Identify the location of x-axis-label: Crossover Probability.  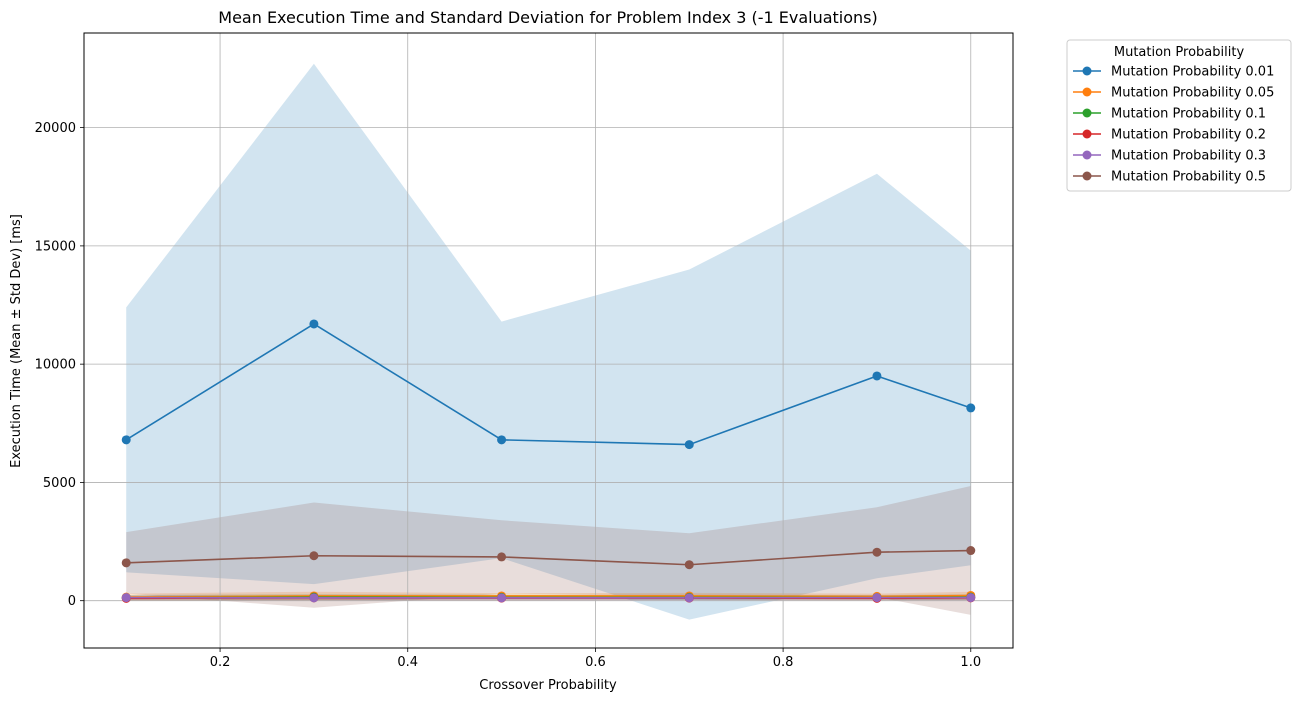
(548, 685).